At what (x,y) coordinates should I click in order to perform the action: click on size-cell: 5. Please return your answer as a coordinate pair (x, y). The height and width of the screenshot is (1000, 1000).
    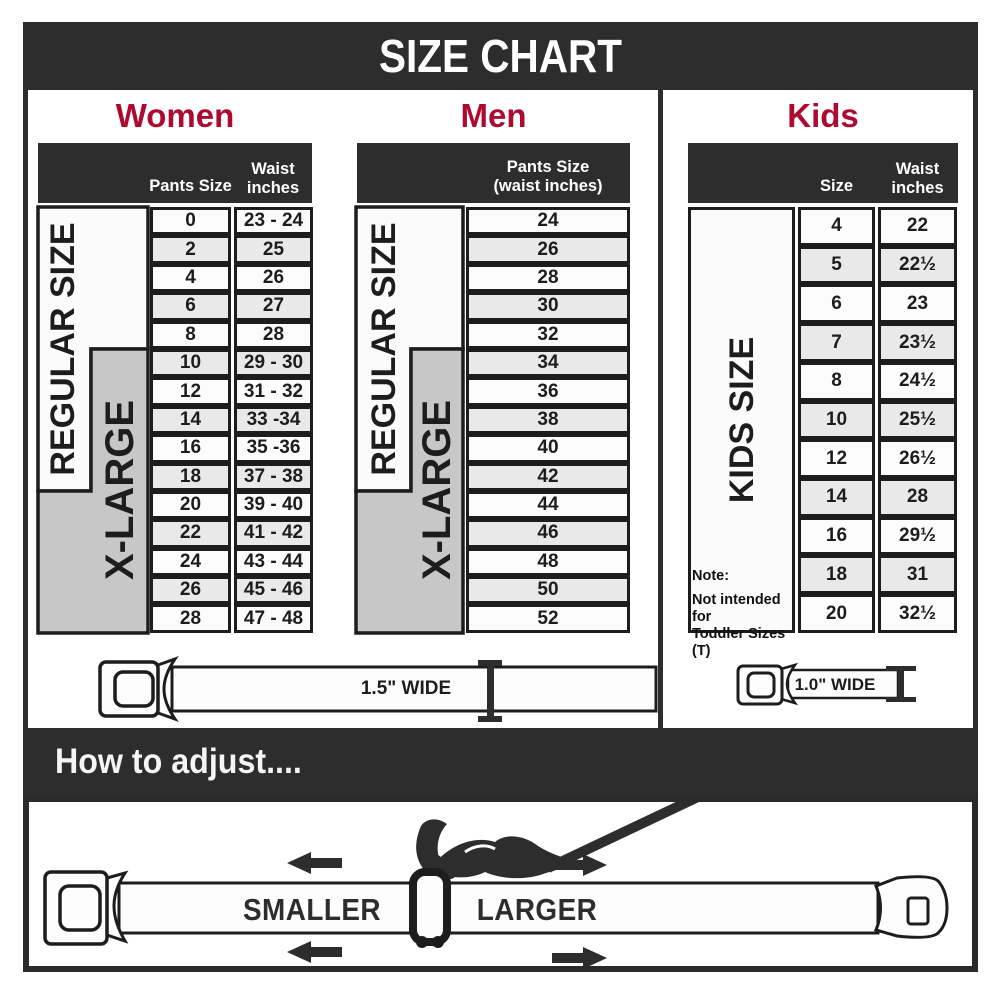
    Looking at the image, I should click on (836, 265).